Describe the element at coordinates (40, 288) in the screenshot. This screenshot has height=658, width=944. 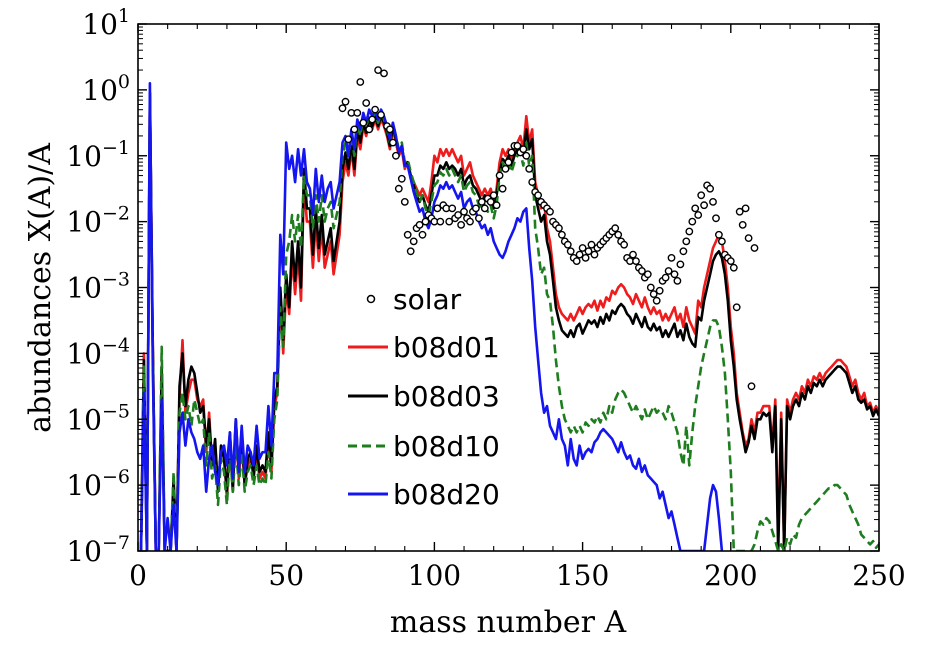
I see `y-axis-label: abundances X(A)/A` at that location.